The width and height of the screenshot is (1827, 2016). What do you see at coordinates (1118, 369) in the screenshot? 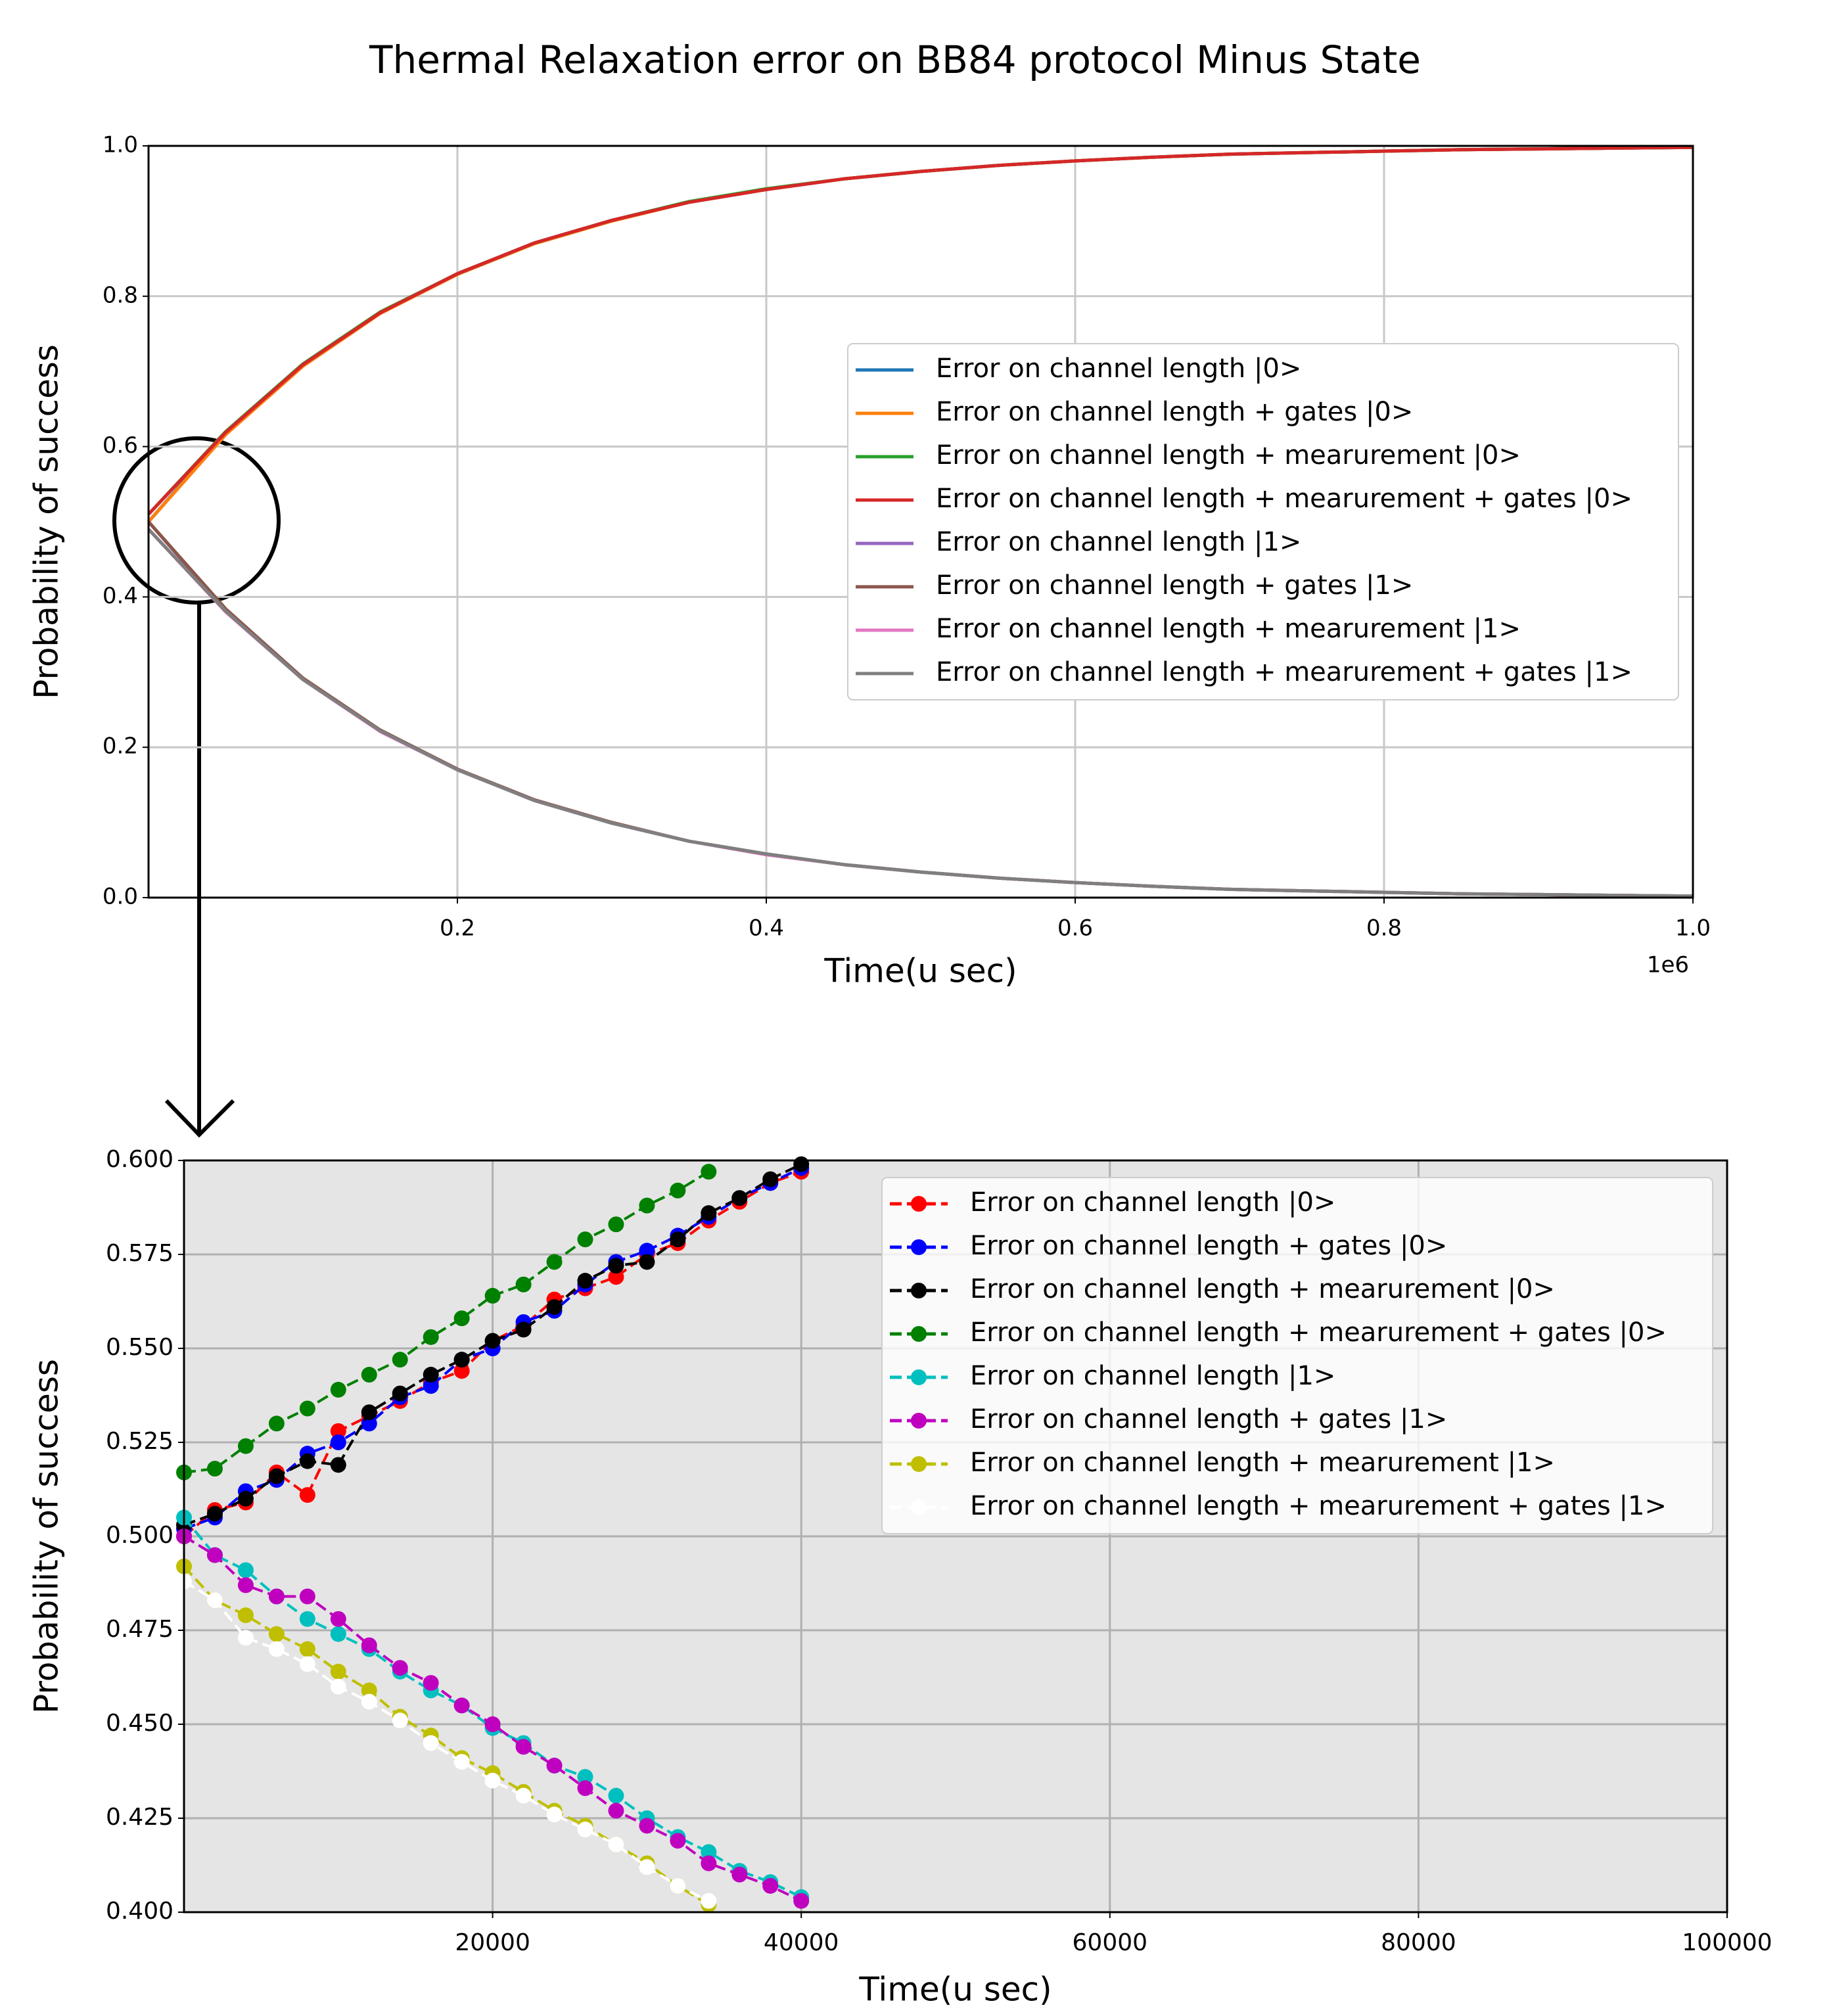
I see `legend-label: Error on channel length |0>` at bounding box center [1118, 369].